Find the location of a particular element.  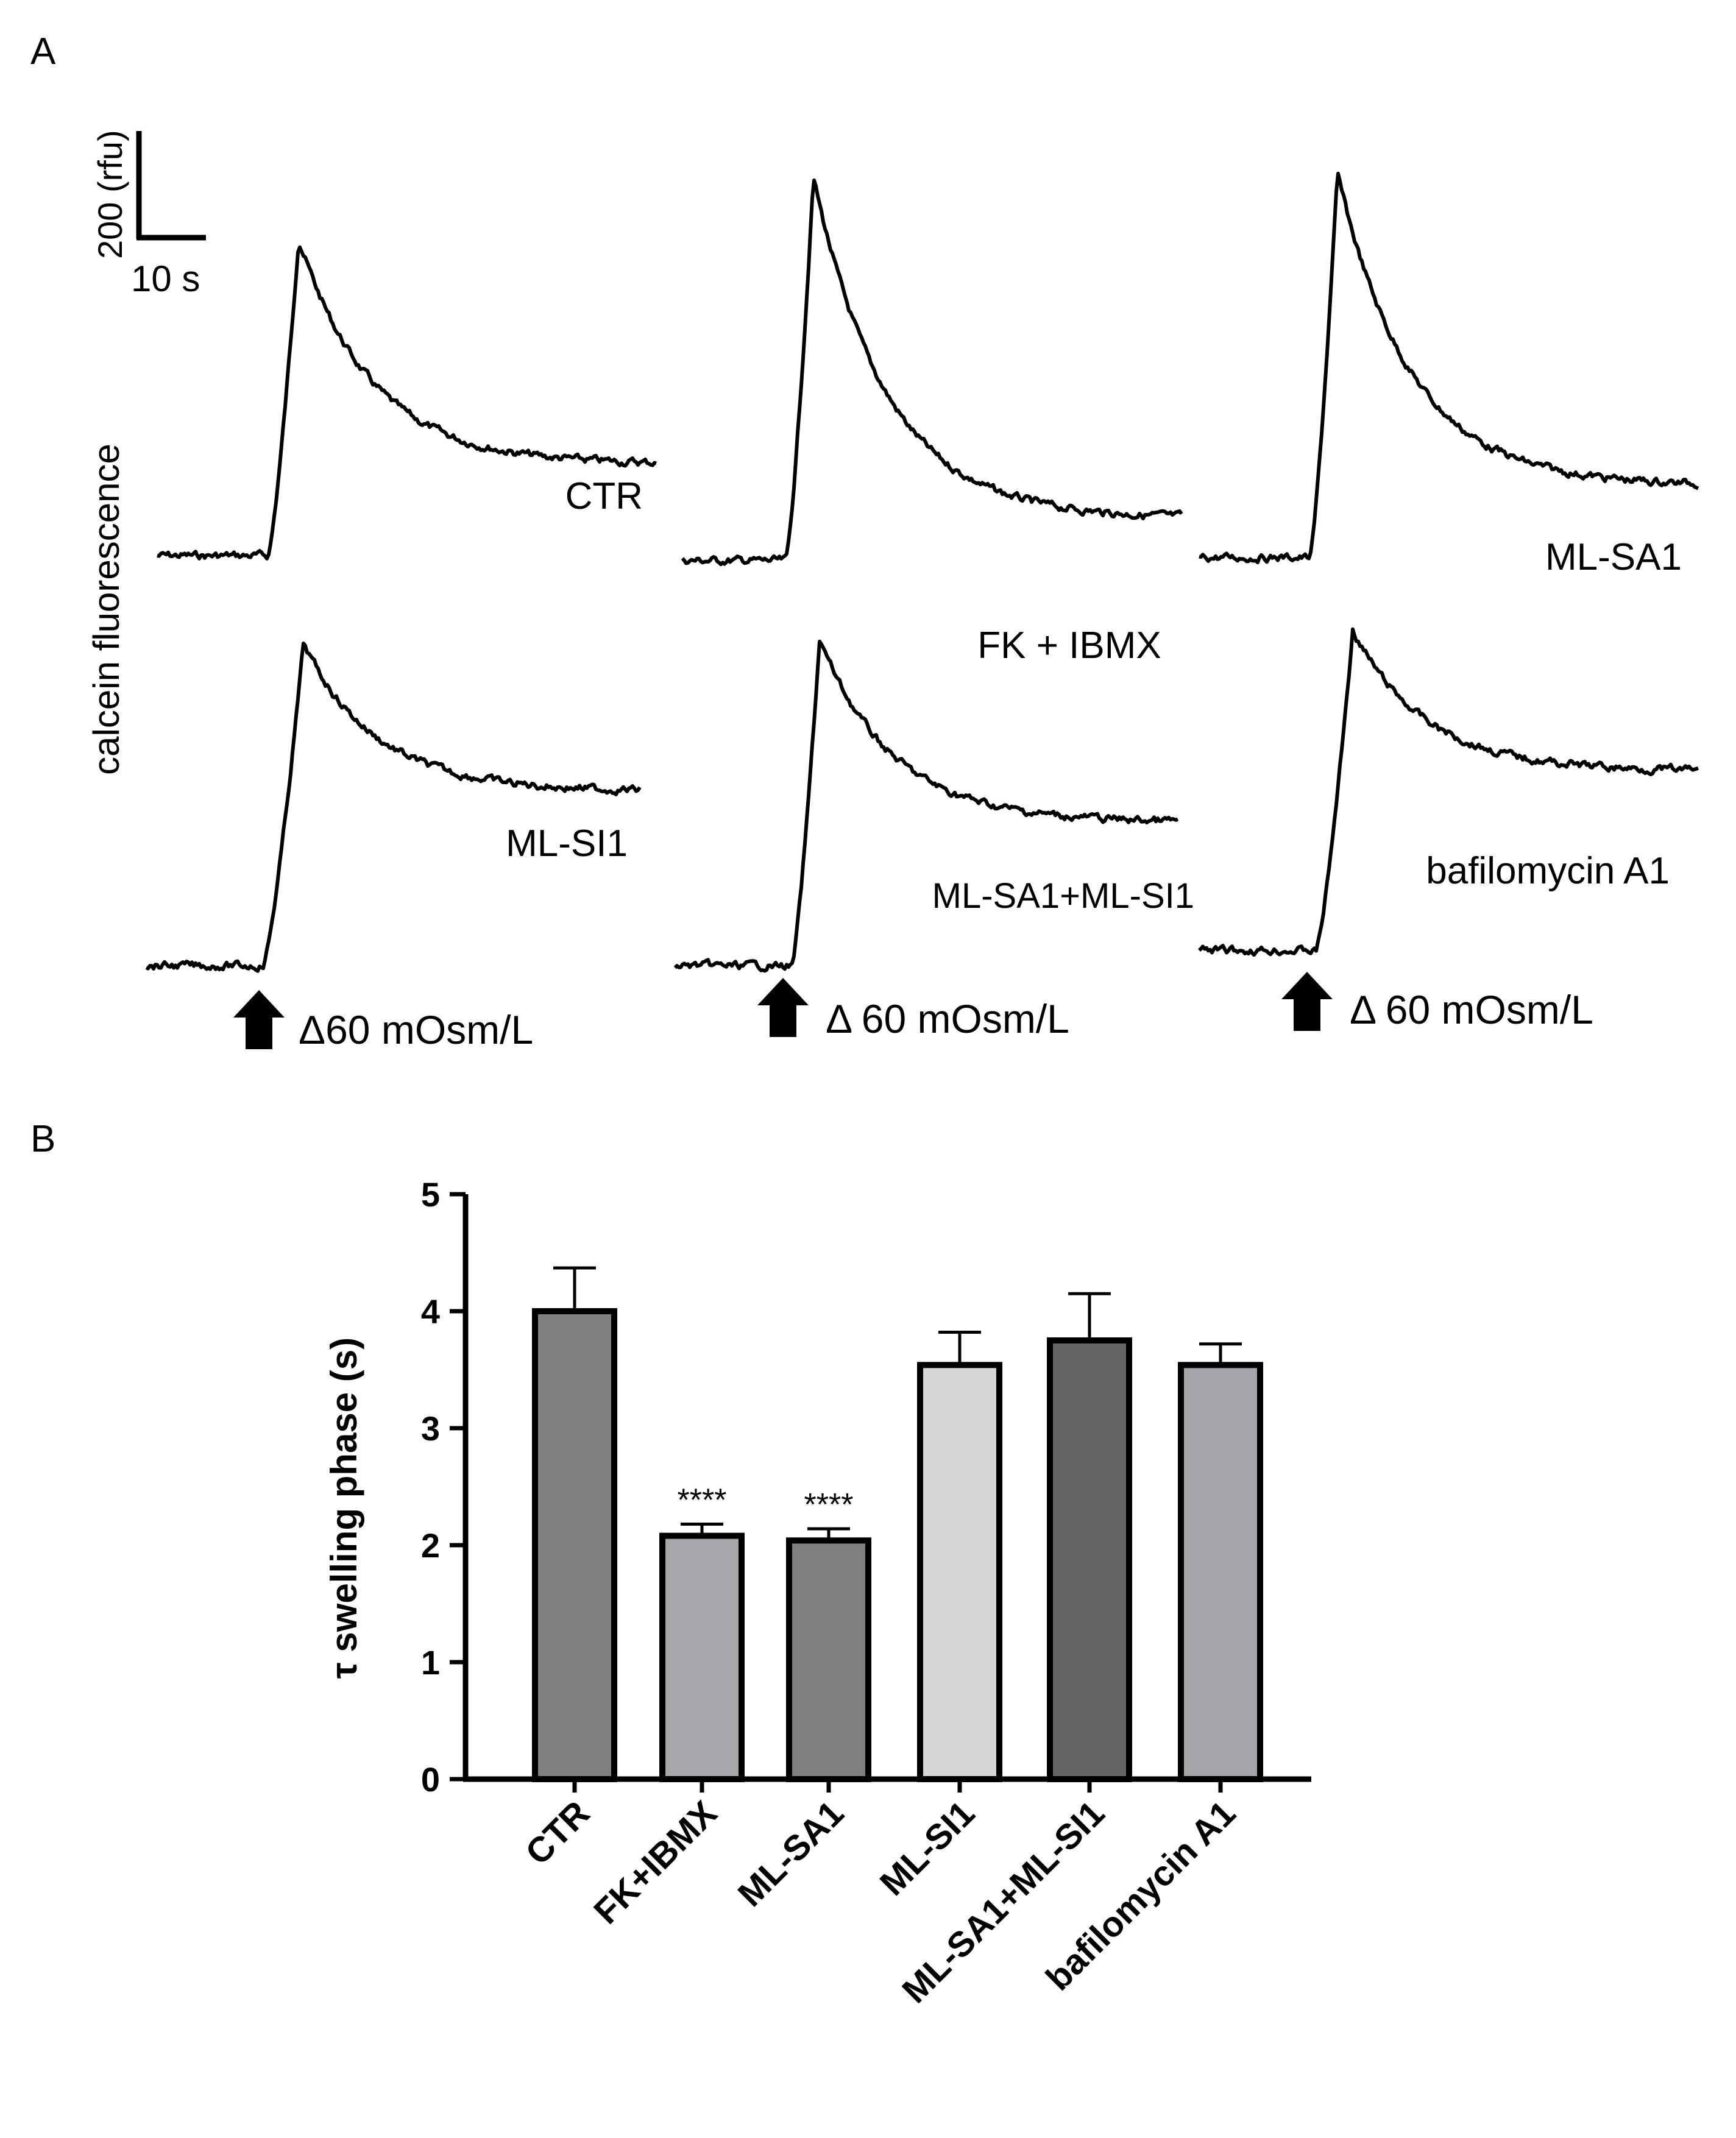

trace-line-bafilomycin-a1 is located at coordinates (1448, 792).